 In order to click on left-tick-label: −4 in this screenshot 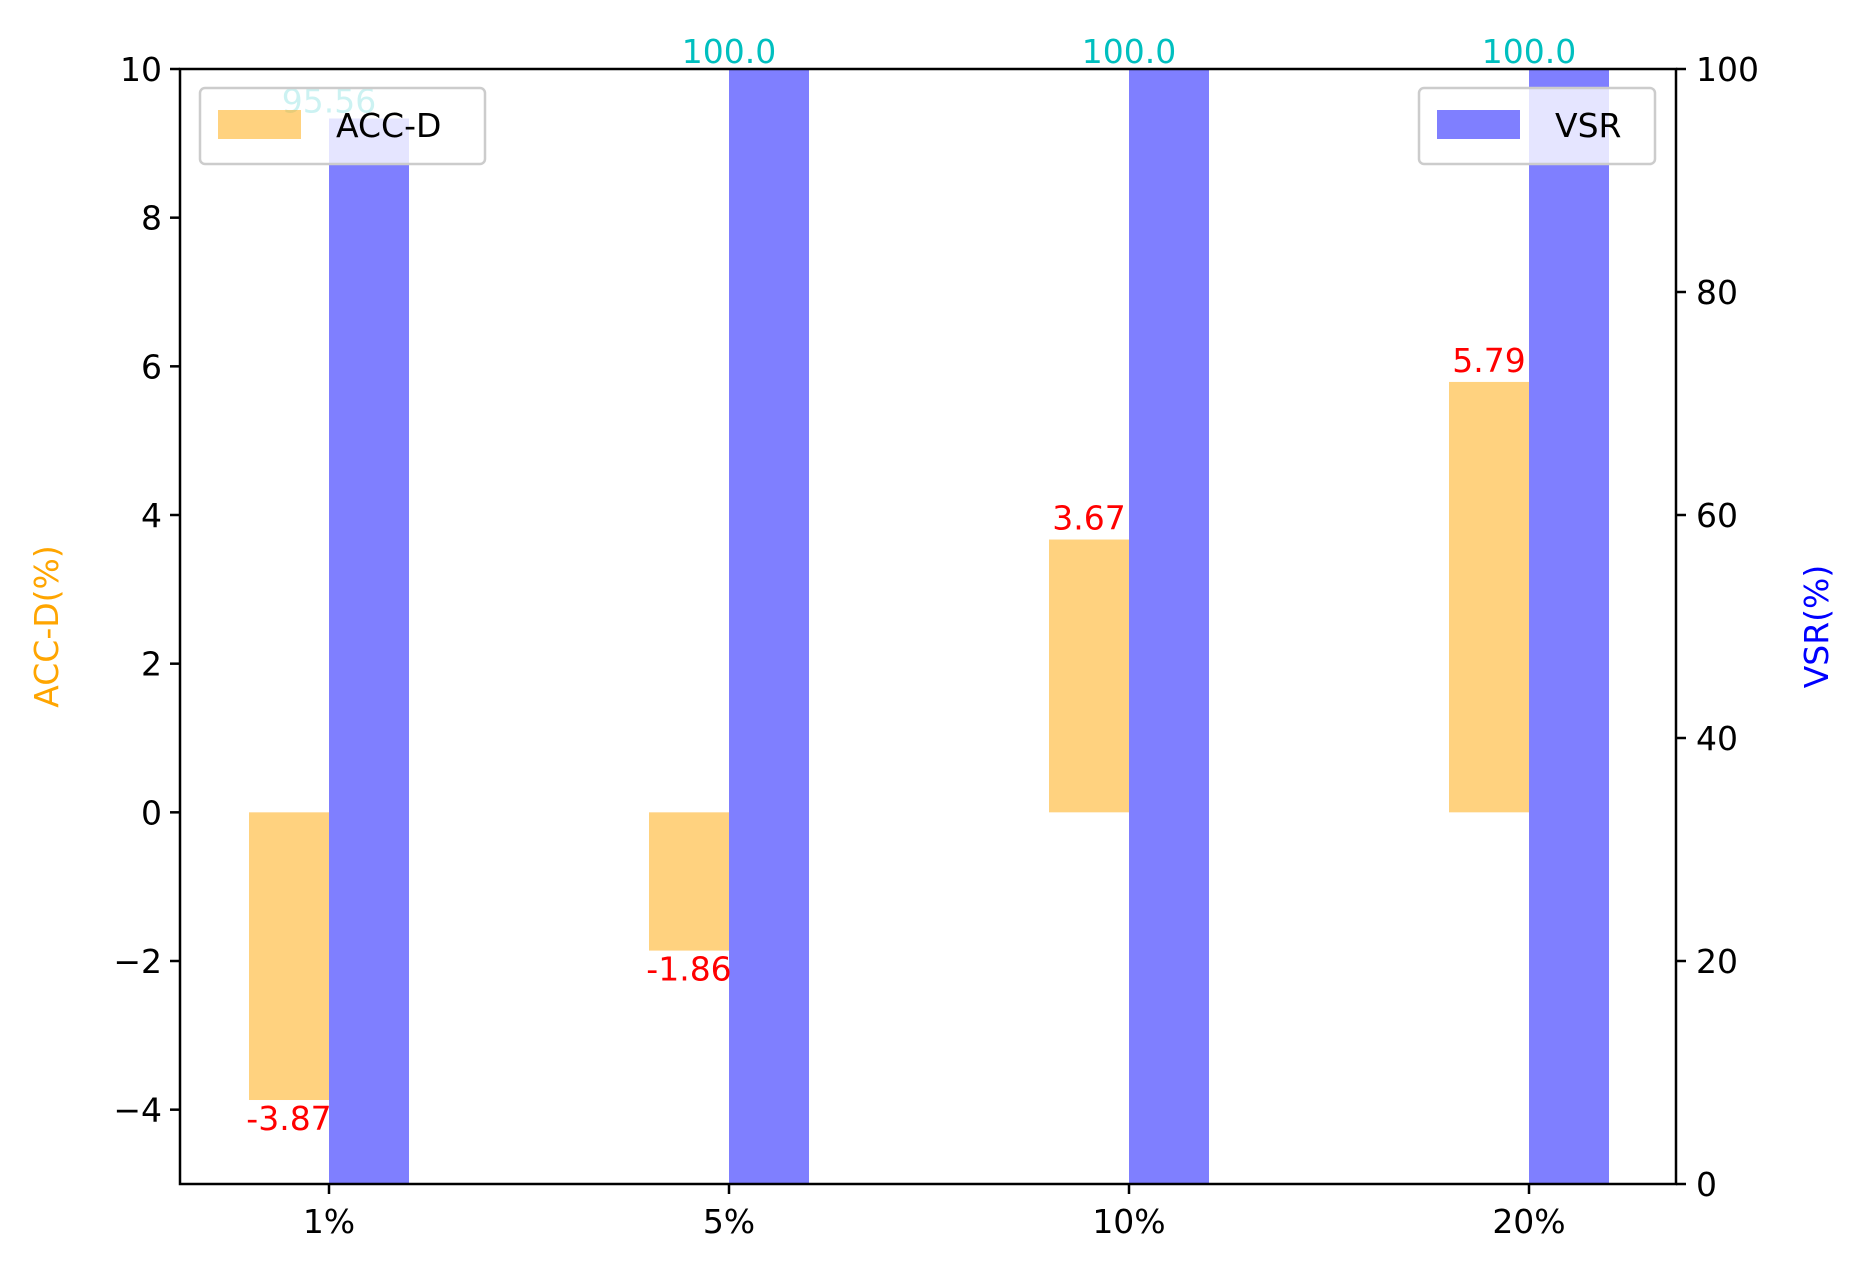, I will do `click(137, 1110)`.